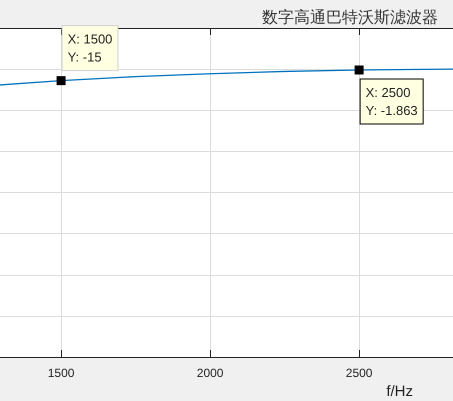  I want to click on x-tick-label: 2500, so click(359, 373).